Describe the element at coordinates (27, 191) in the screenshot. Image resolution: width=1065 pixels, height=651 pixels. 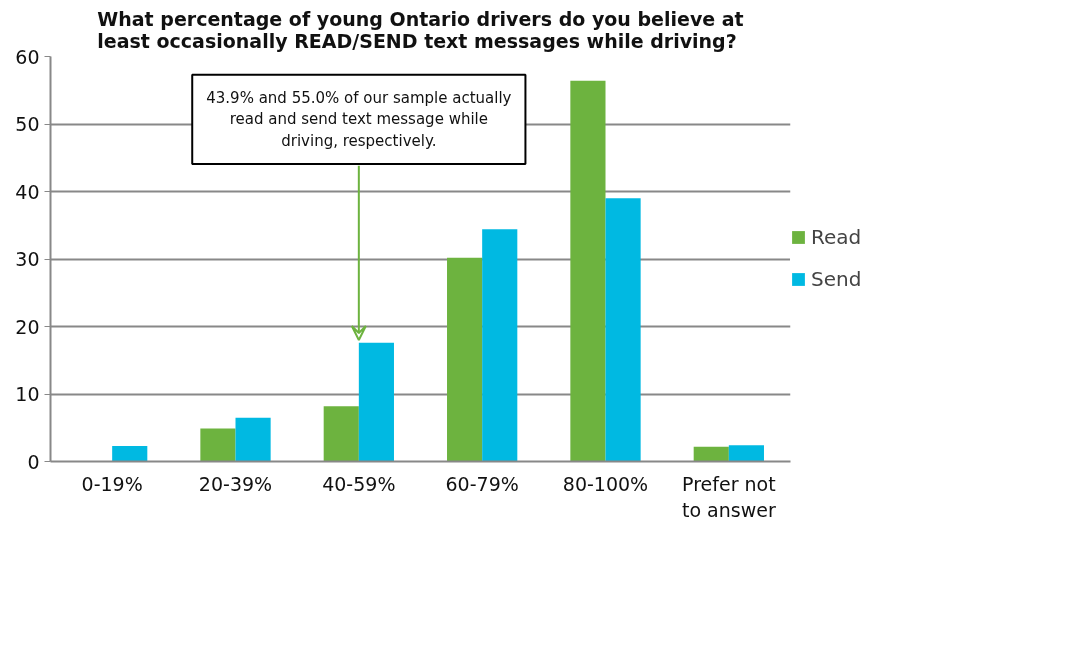
I see `y-tick-label: 40` at that location.